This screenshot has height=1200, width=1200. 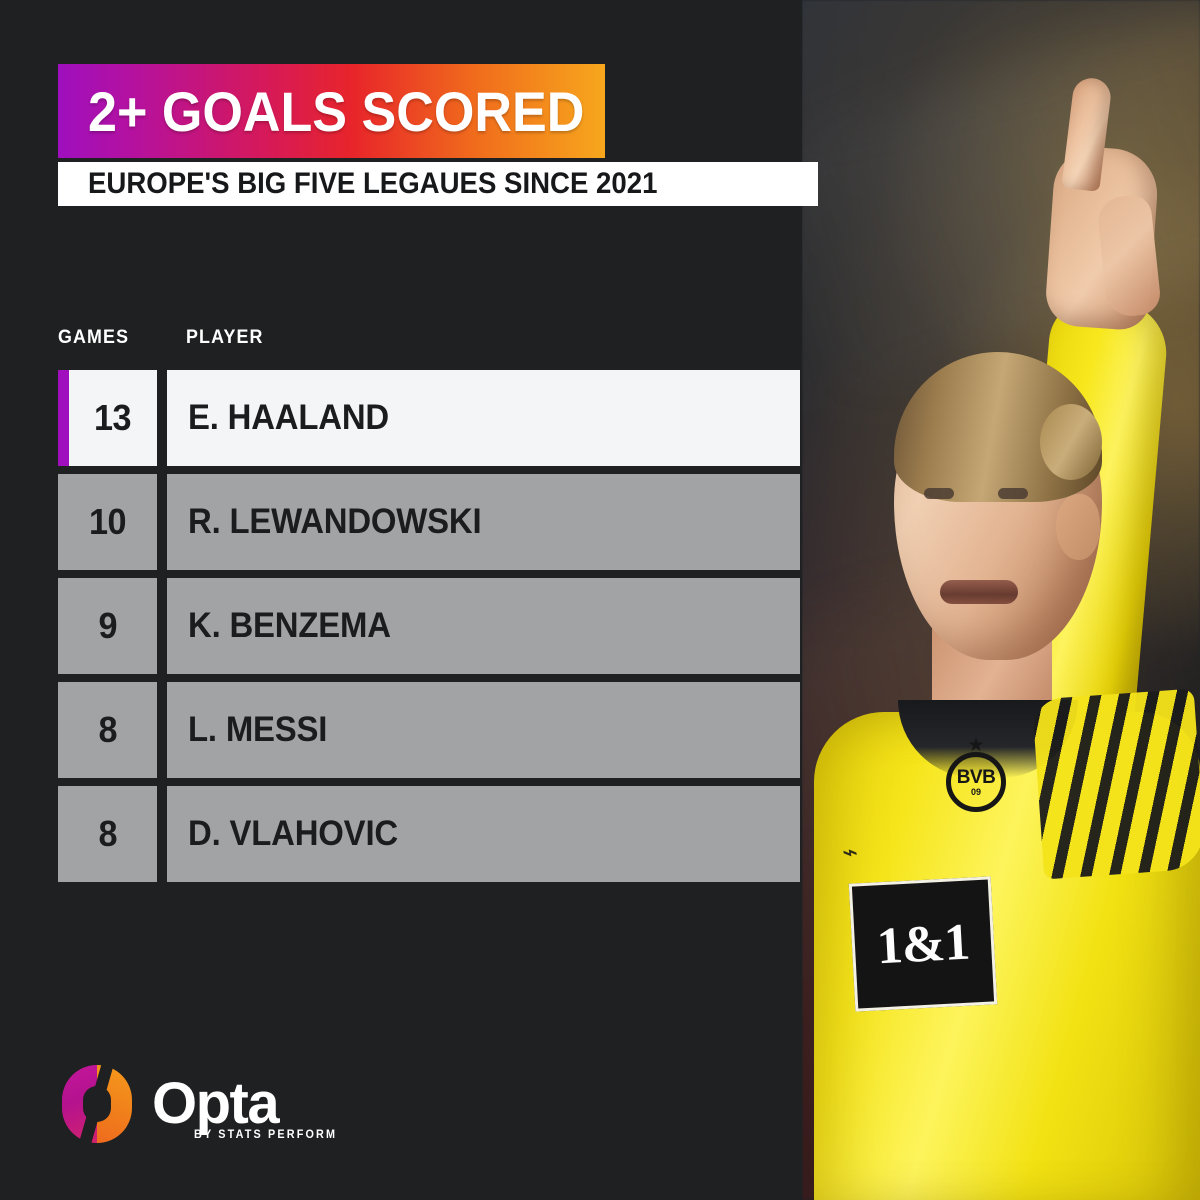 What do you see at coordinates (1071, 442) in the screenshot?
I see `player-hair-bun` at bounding box center [1071, 442].